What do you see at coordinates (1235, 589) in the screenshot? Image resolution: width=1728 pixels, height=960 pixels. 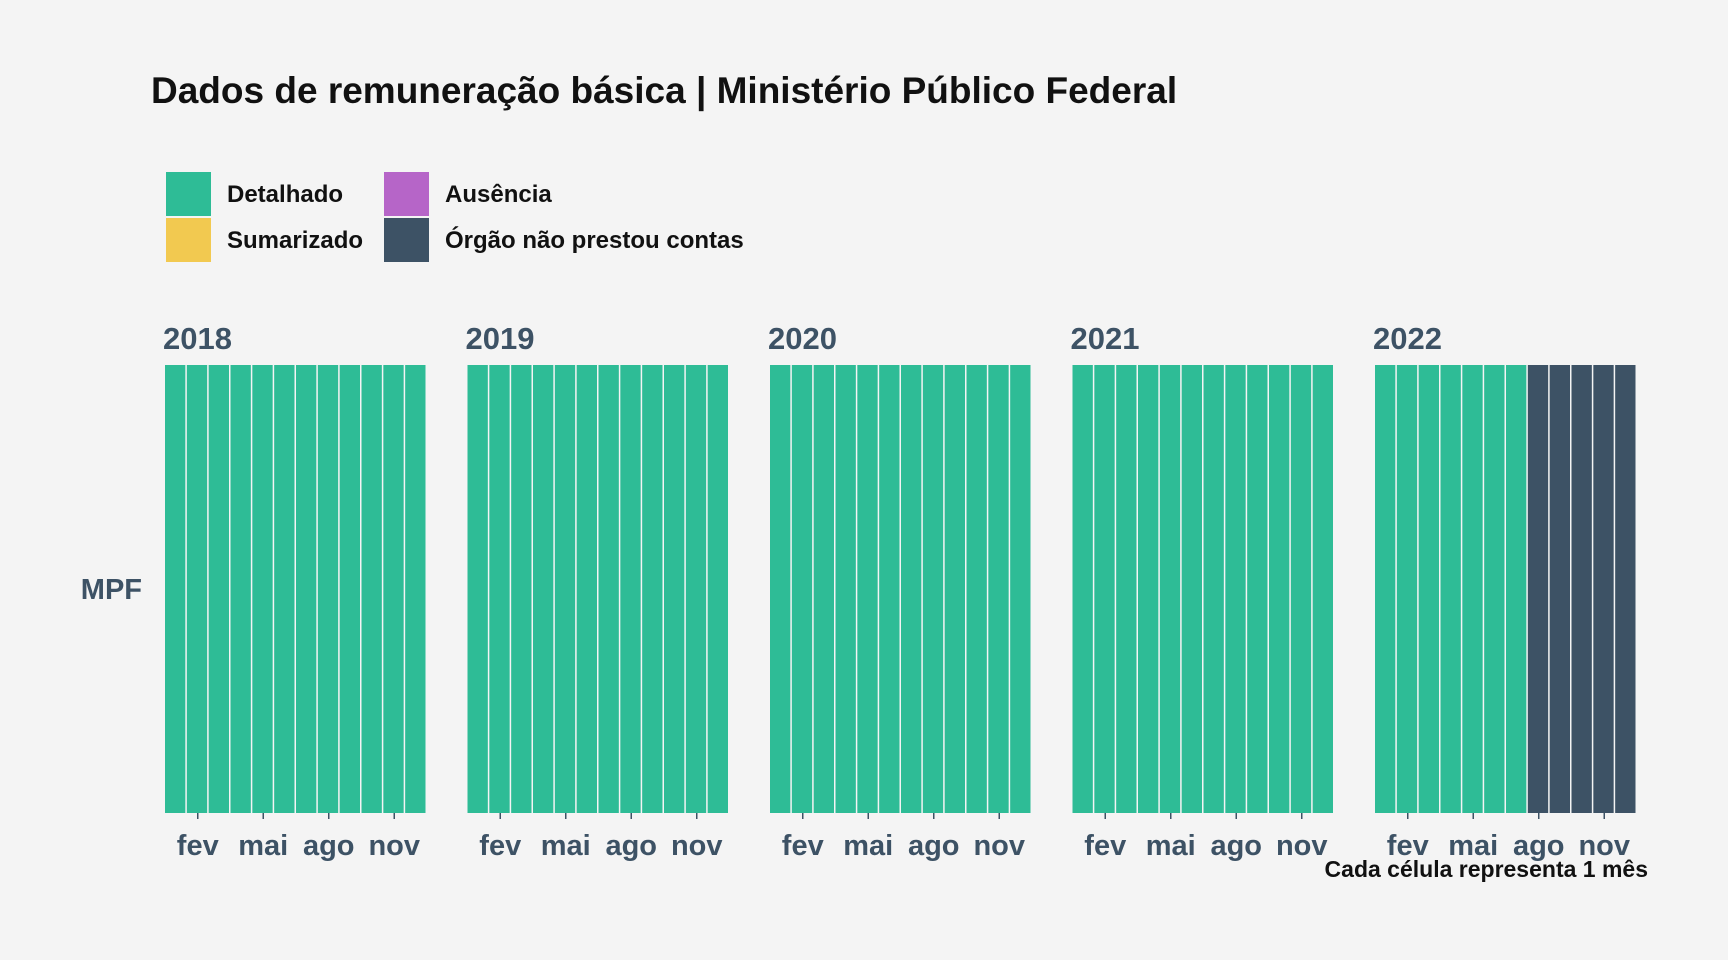 I see `cell-2021-8-detalhado` at bounding box center [1235, 589].